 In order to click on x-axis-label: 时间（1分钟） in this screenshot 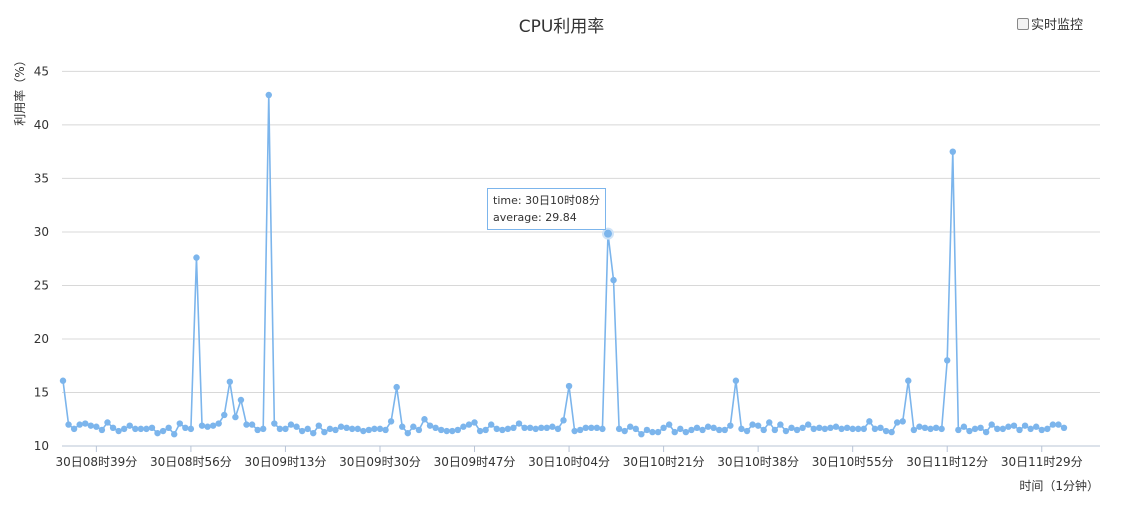, I will do `click(1059, 485)`.